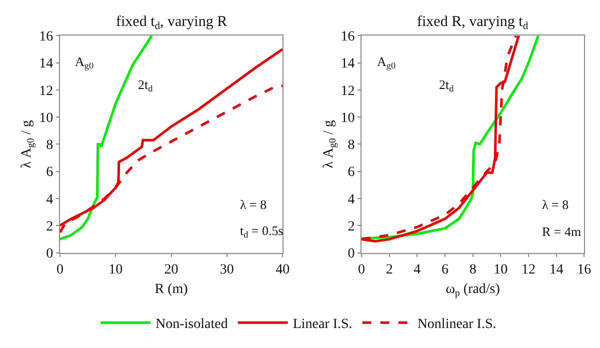 This screenshot has height=348, width=600. Describe the element at coordinates (172, 23) in the screenshot. I see `chart-title: fixed t$_{d}$, varying R` at that location.